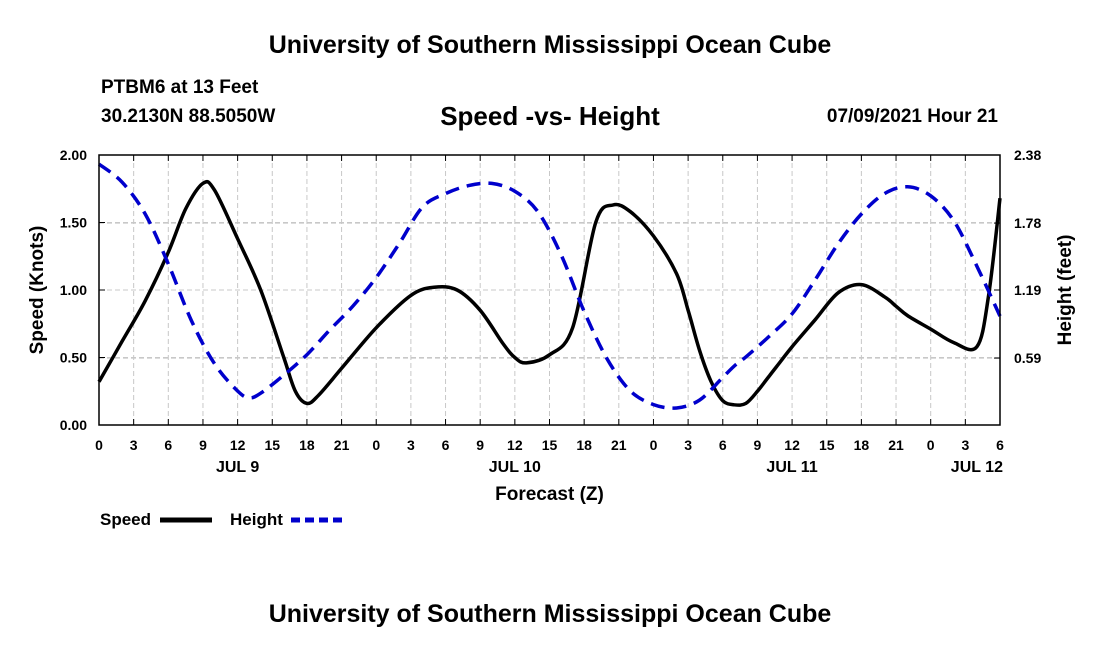  Describe the element at coordinates (256, 519) in the screenshot. I see `legend-height-label: Height` at that location.